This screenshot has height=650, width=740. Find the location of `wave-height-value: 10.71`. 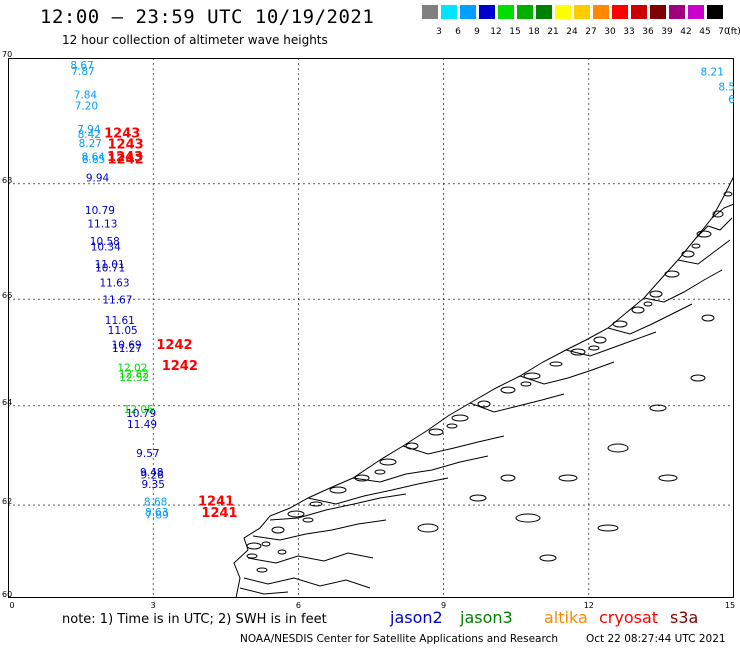

wave-height-value: 10.71 is located at coordinates (110, 268).